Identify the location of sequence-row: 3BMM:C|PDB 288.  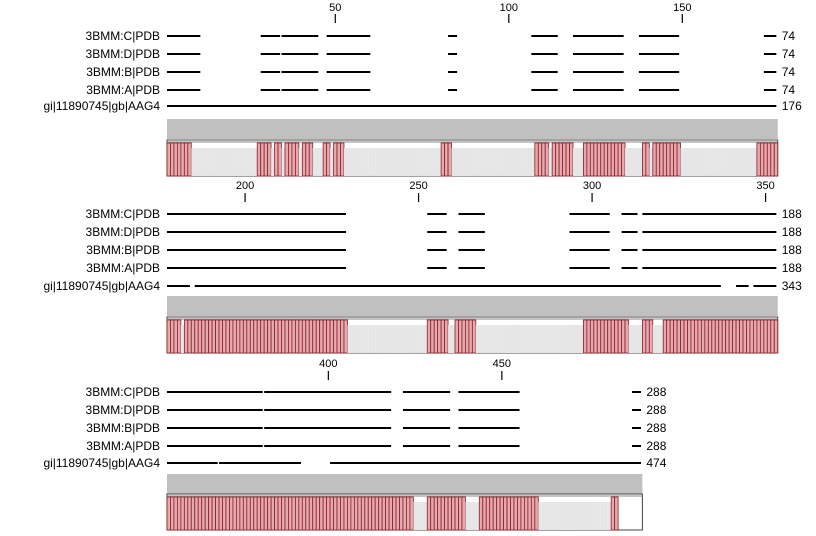
(376, 392).